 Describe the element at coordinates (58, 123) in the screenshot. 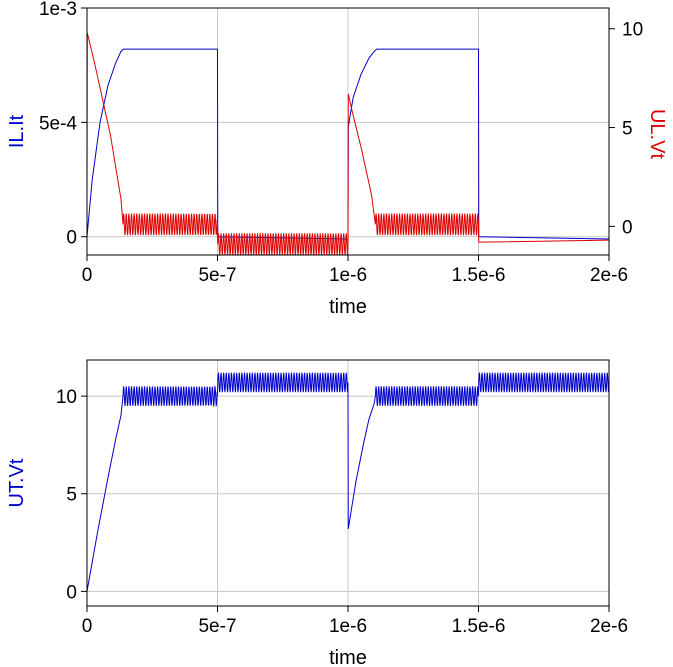

I see `left-tick-label: 5e-4` at that location.